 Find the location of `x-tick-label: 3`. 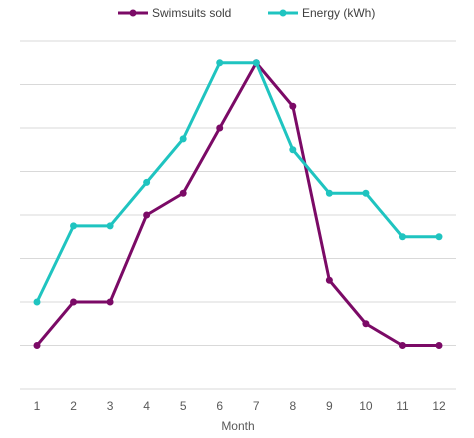

x-tick-label: 3 is located at coordinates (110, 406).